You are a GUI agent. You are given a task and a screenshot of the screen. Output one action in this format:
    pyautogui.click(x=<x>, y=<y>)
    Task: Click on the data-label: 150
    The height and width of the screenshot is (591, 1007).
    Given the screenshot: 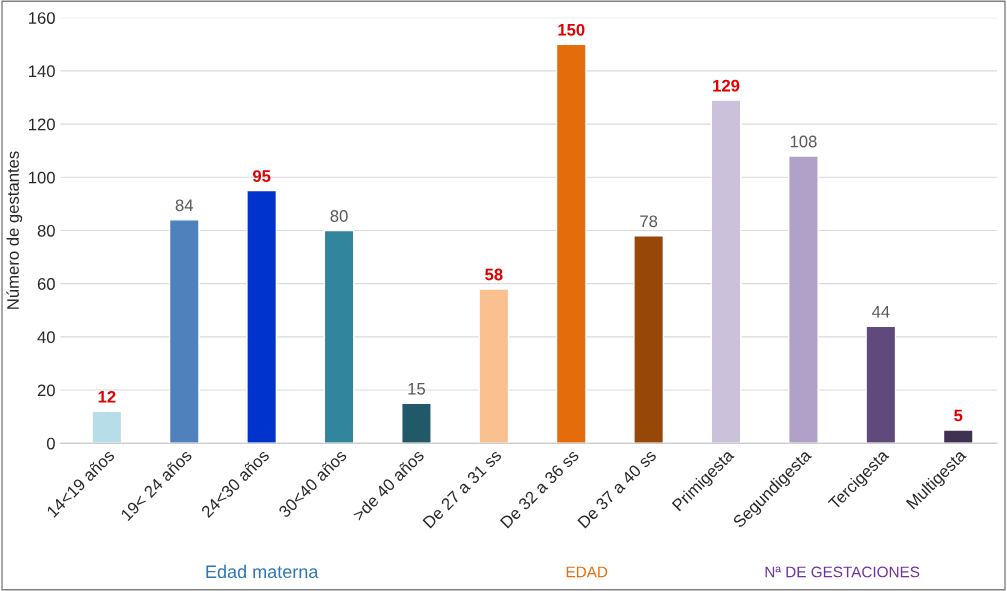 What is the action you would take?
    pyautogui.click(x=571, y=29)
    